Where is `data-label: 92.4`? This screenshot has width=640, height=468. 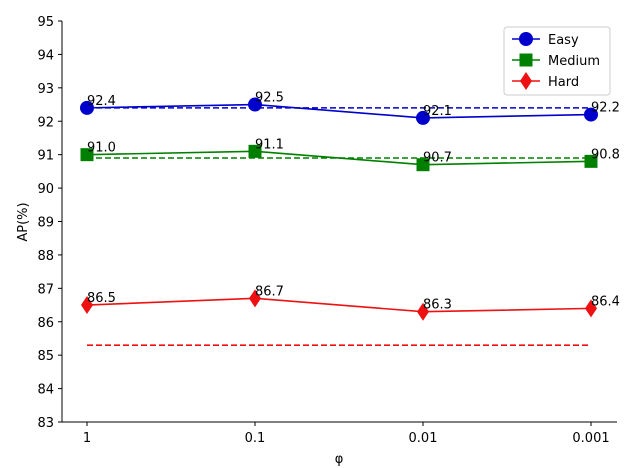 data-label: 92.4 is located at coordinates (101, 101).